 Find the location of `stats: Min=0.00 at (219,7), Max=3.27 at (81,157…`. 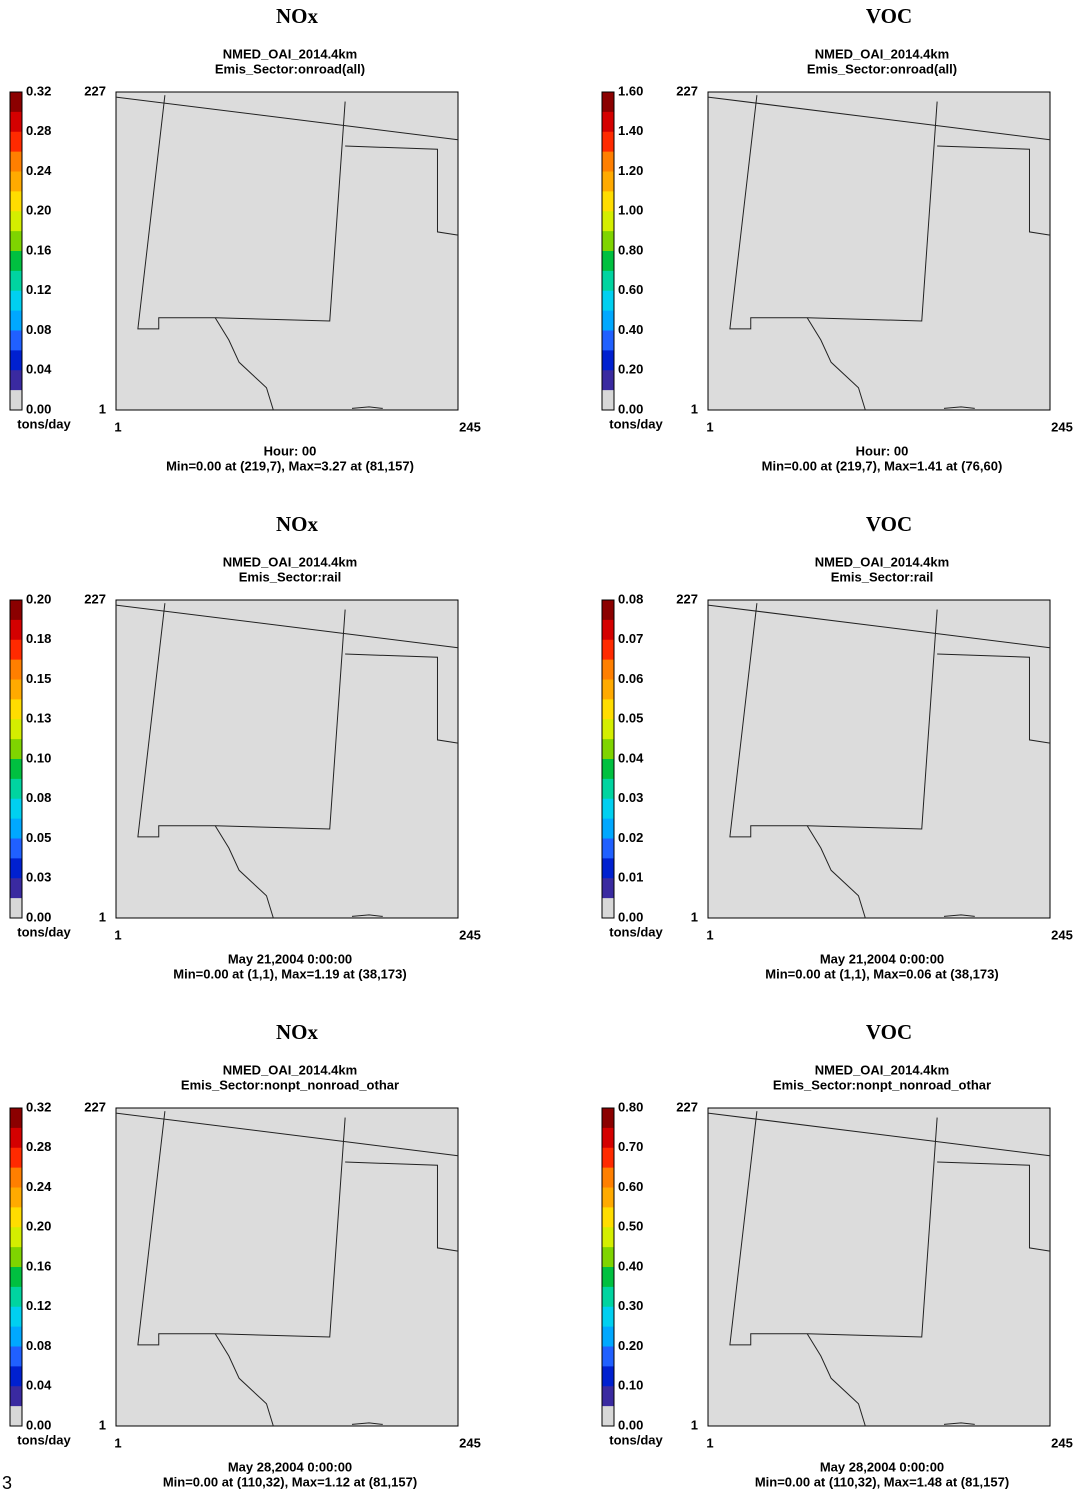

stats: Min=0.00 at (219,7), Max=3.27 at (81,157… is located at coordinates (290, 465).